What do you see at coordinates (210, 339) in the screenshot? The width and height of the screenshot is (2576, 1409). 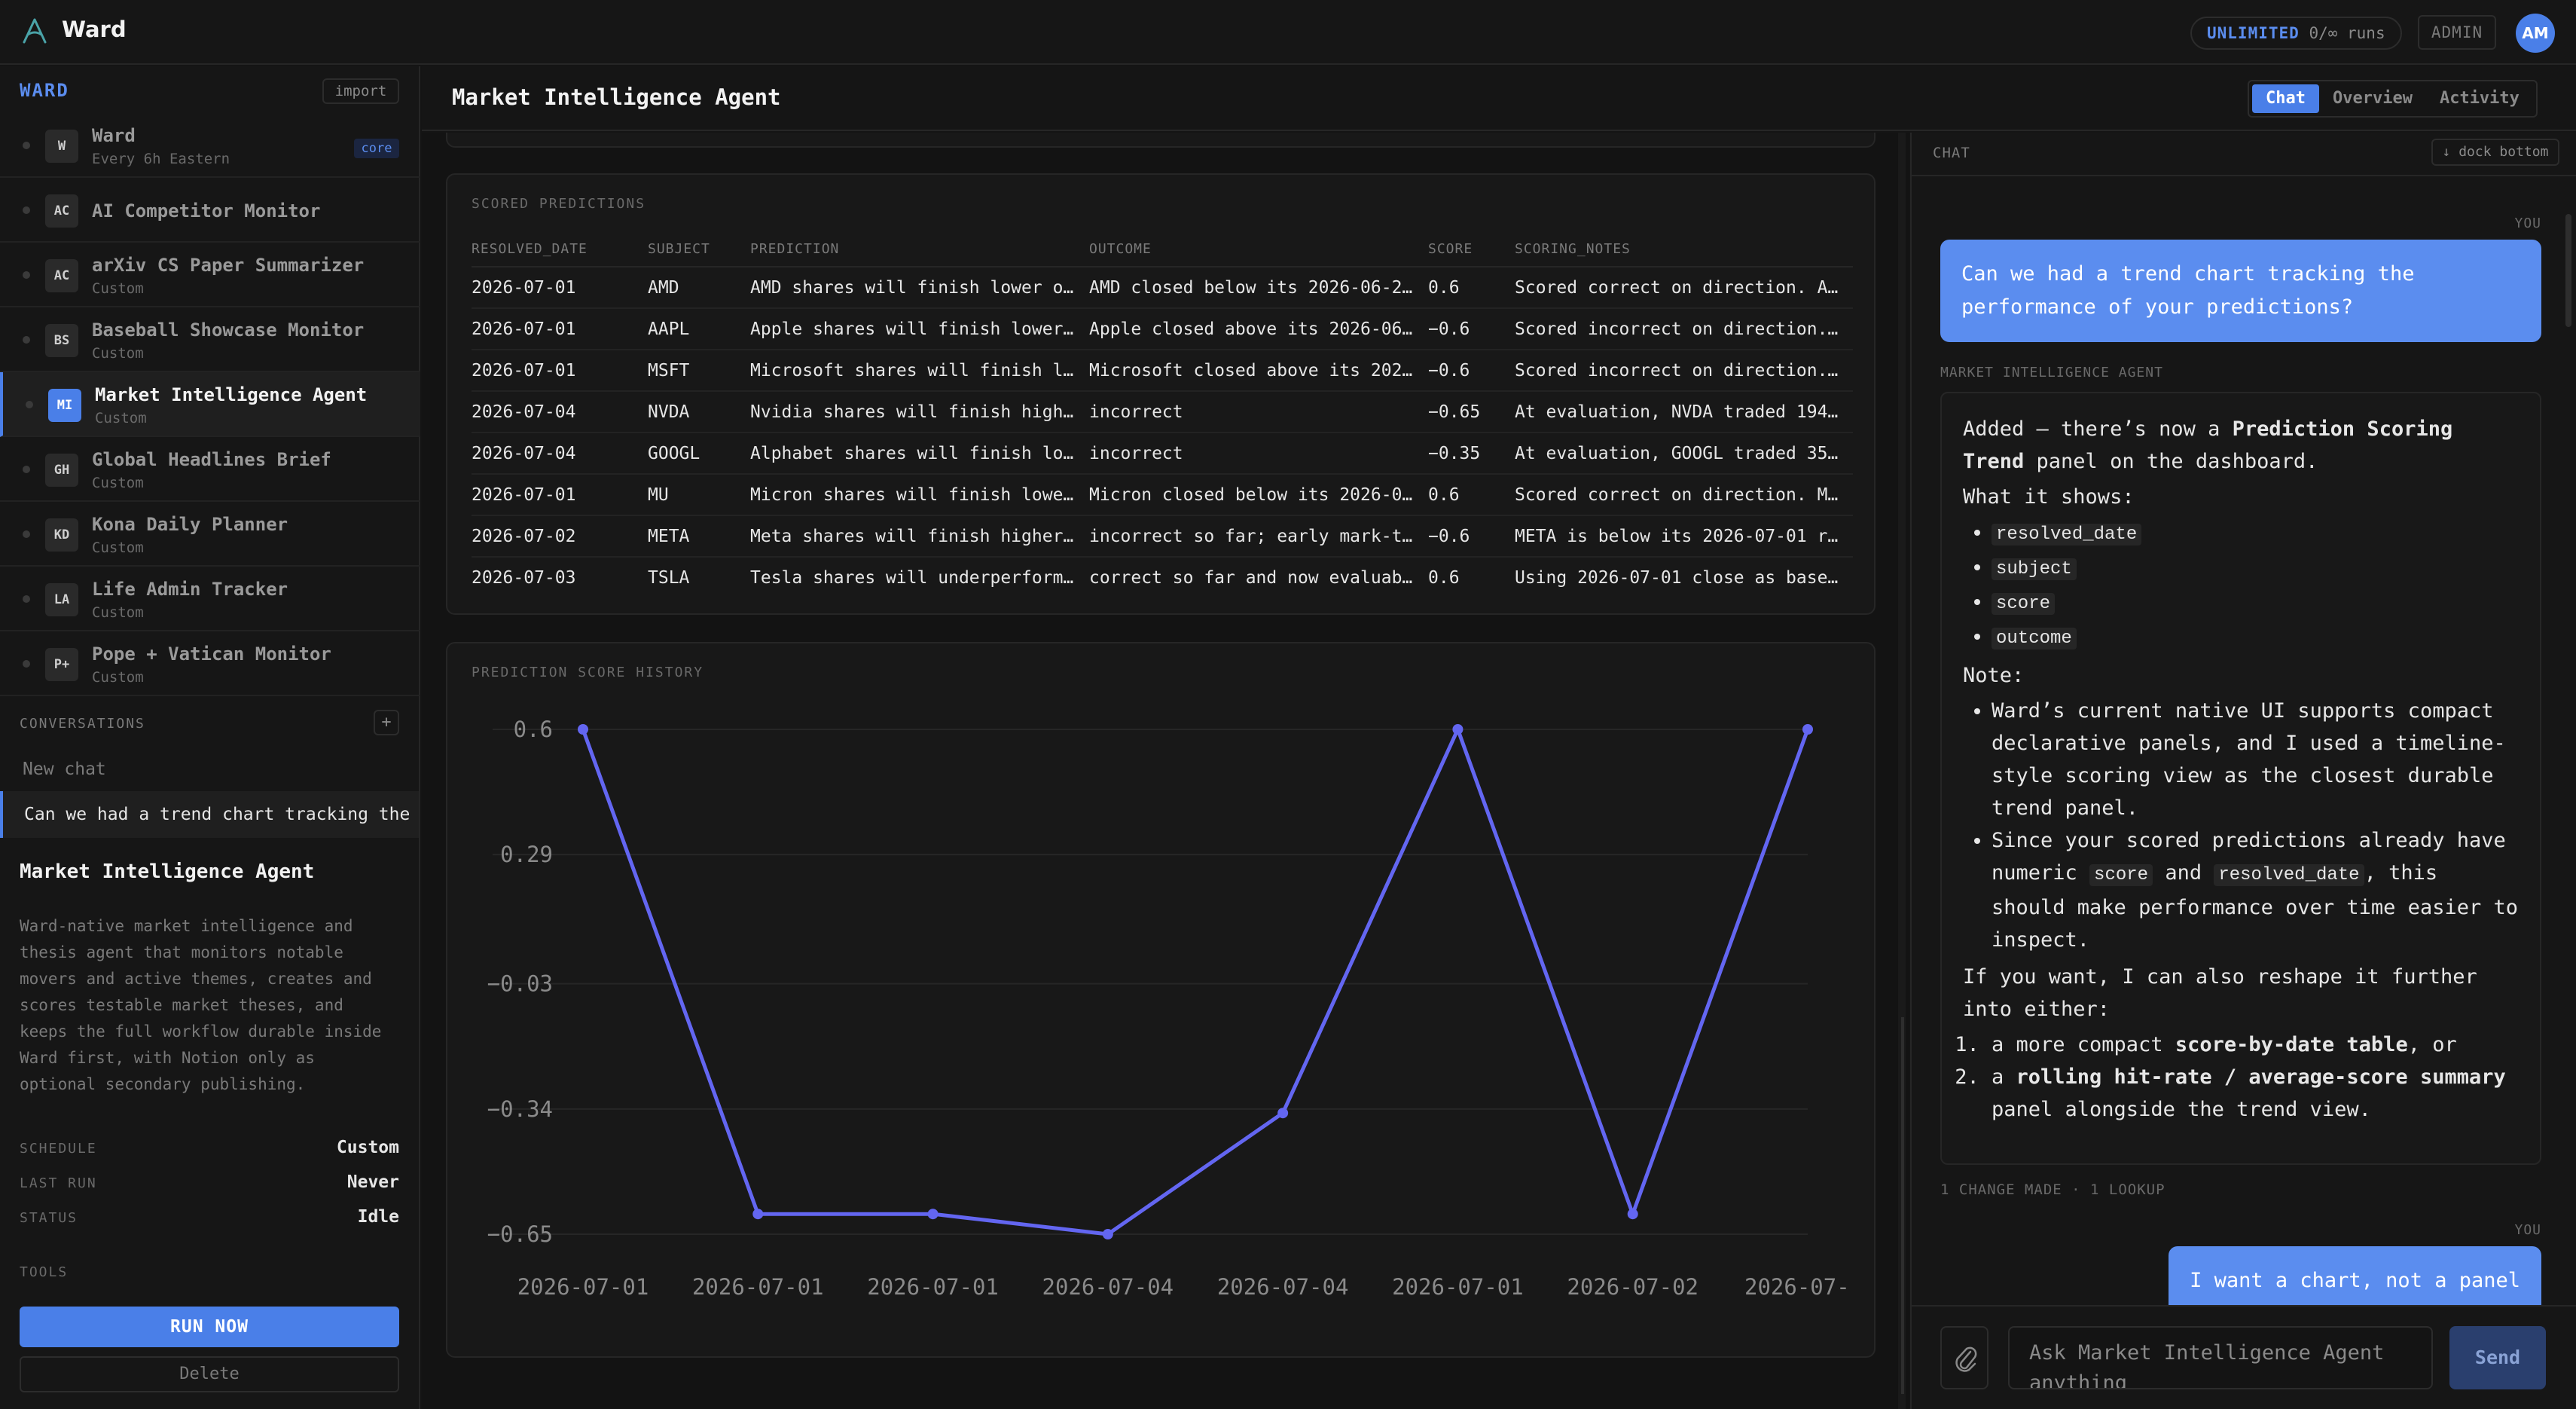 I see `sidebar-agent-item: BS Baseball Showcase Monitor Custom` at bounding box center [210, 339].